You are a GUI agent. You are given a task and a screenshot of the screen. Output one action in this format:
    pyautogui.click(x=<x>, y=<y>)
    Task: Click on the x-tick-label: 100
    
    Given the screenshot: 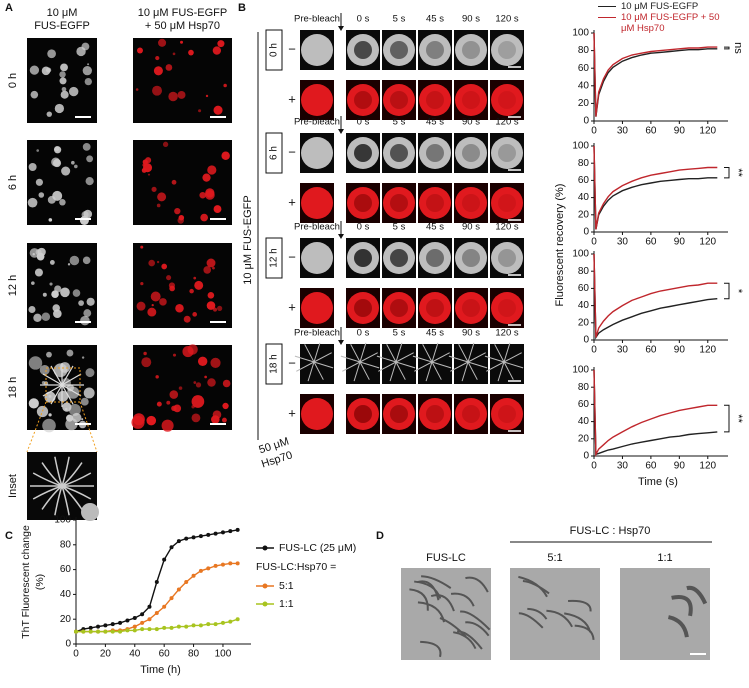 What is the action you would take?
    pyautogui.click(x=223, y=654)
    